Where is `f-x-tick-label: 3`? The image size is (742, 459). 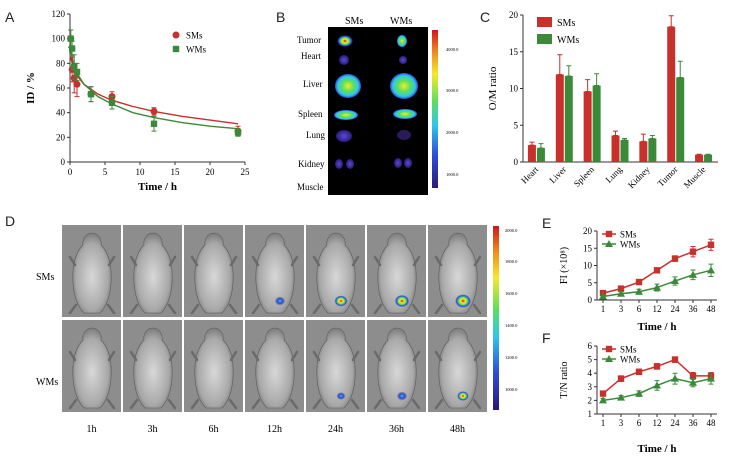
f-x-tick-label: 3 is located at coordinates (621, 423).